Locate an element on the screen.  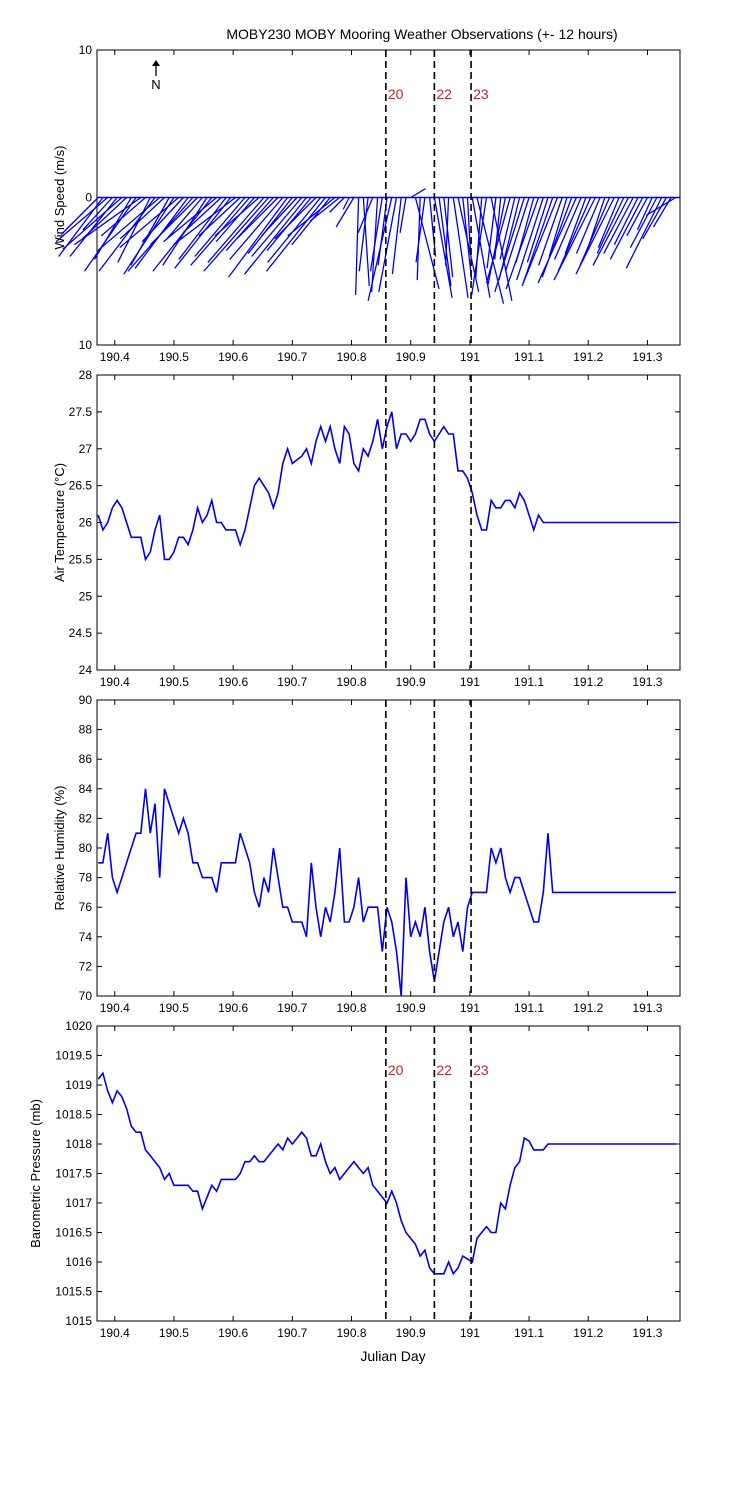
x-tick-label: 190.8 is located at coordinates (351, 1333).